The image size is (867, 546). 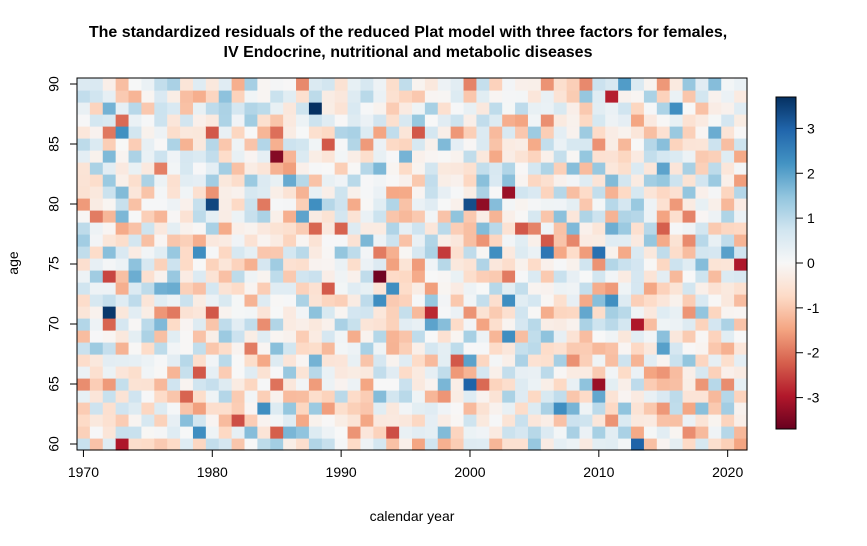 What do you see at coordinates (786, 263) in the screenshot?
I see `colorbar-gradient` at bounding box center [786, 263].